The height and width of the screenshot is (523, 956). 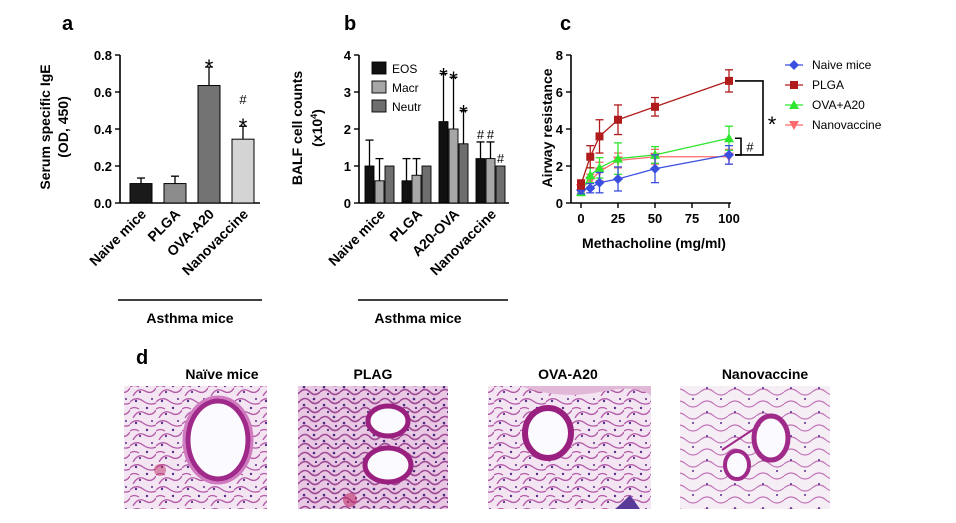 What do you see at coordinates (297, 128) in the screenshot?
I see `chart-b-ylabel-1: BALF cell counts` at bounding box center [297, 128].